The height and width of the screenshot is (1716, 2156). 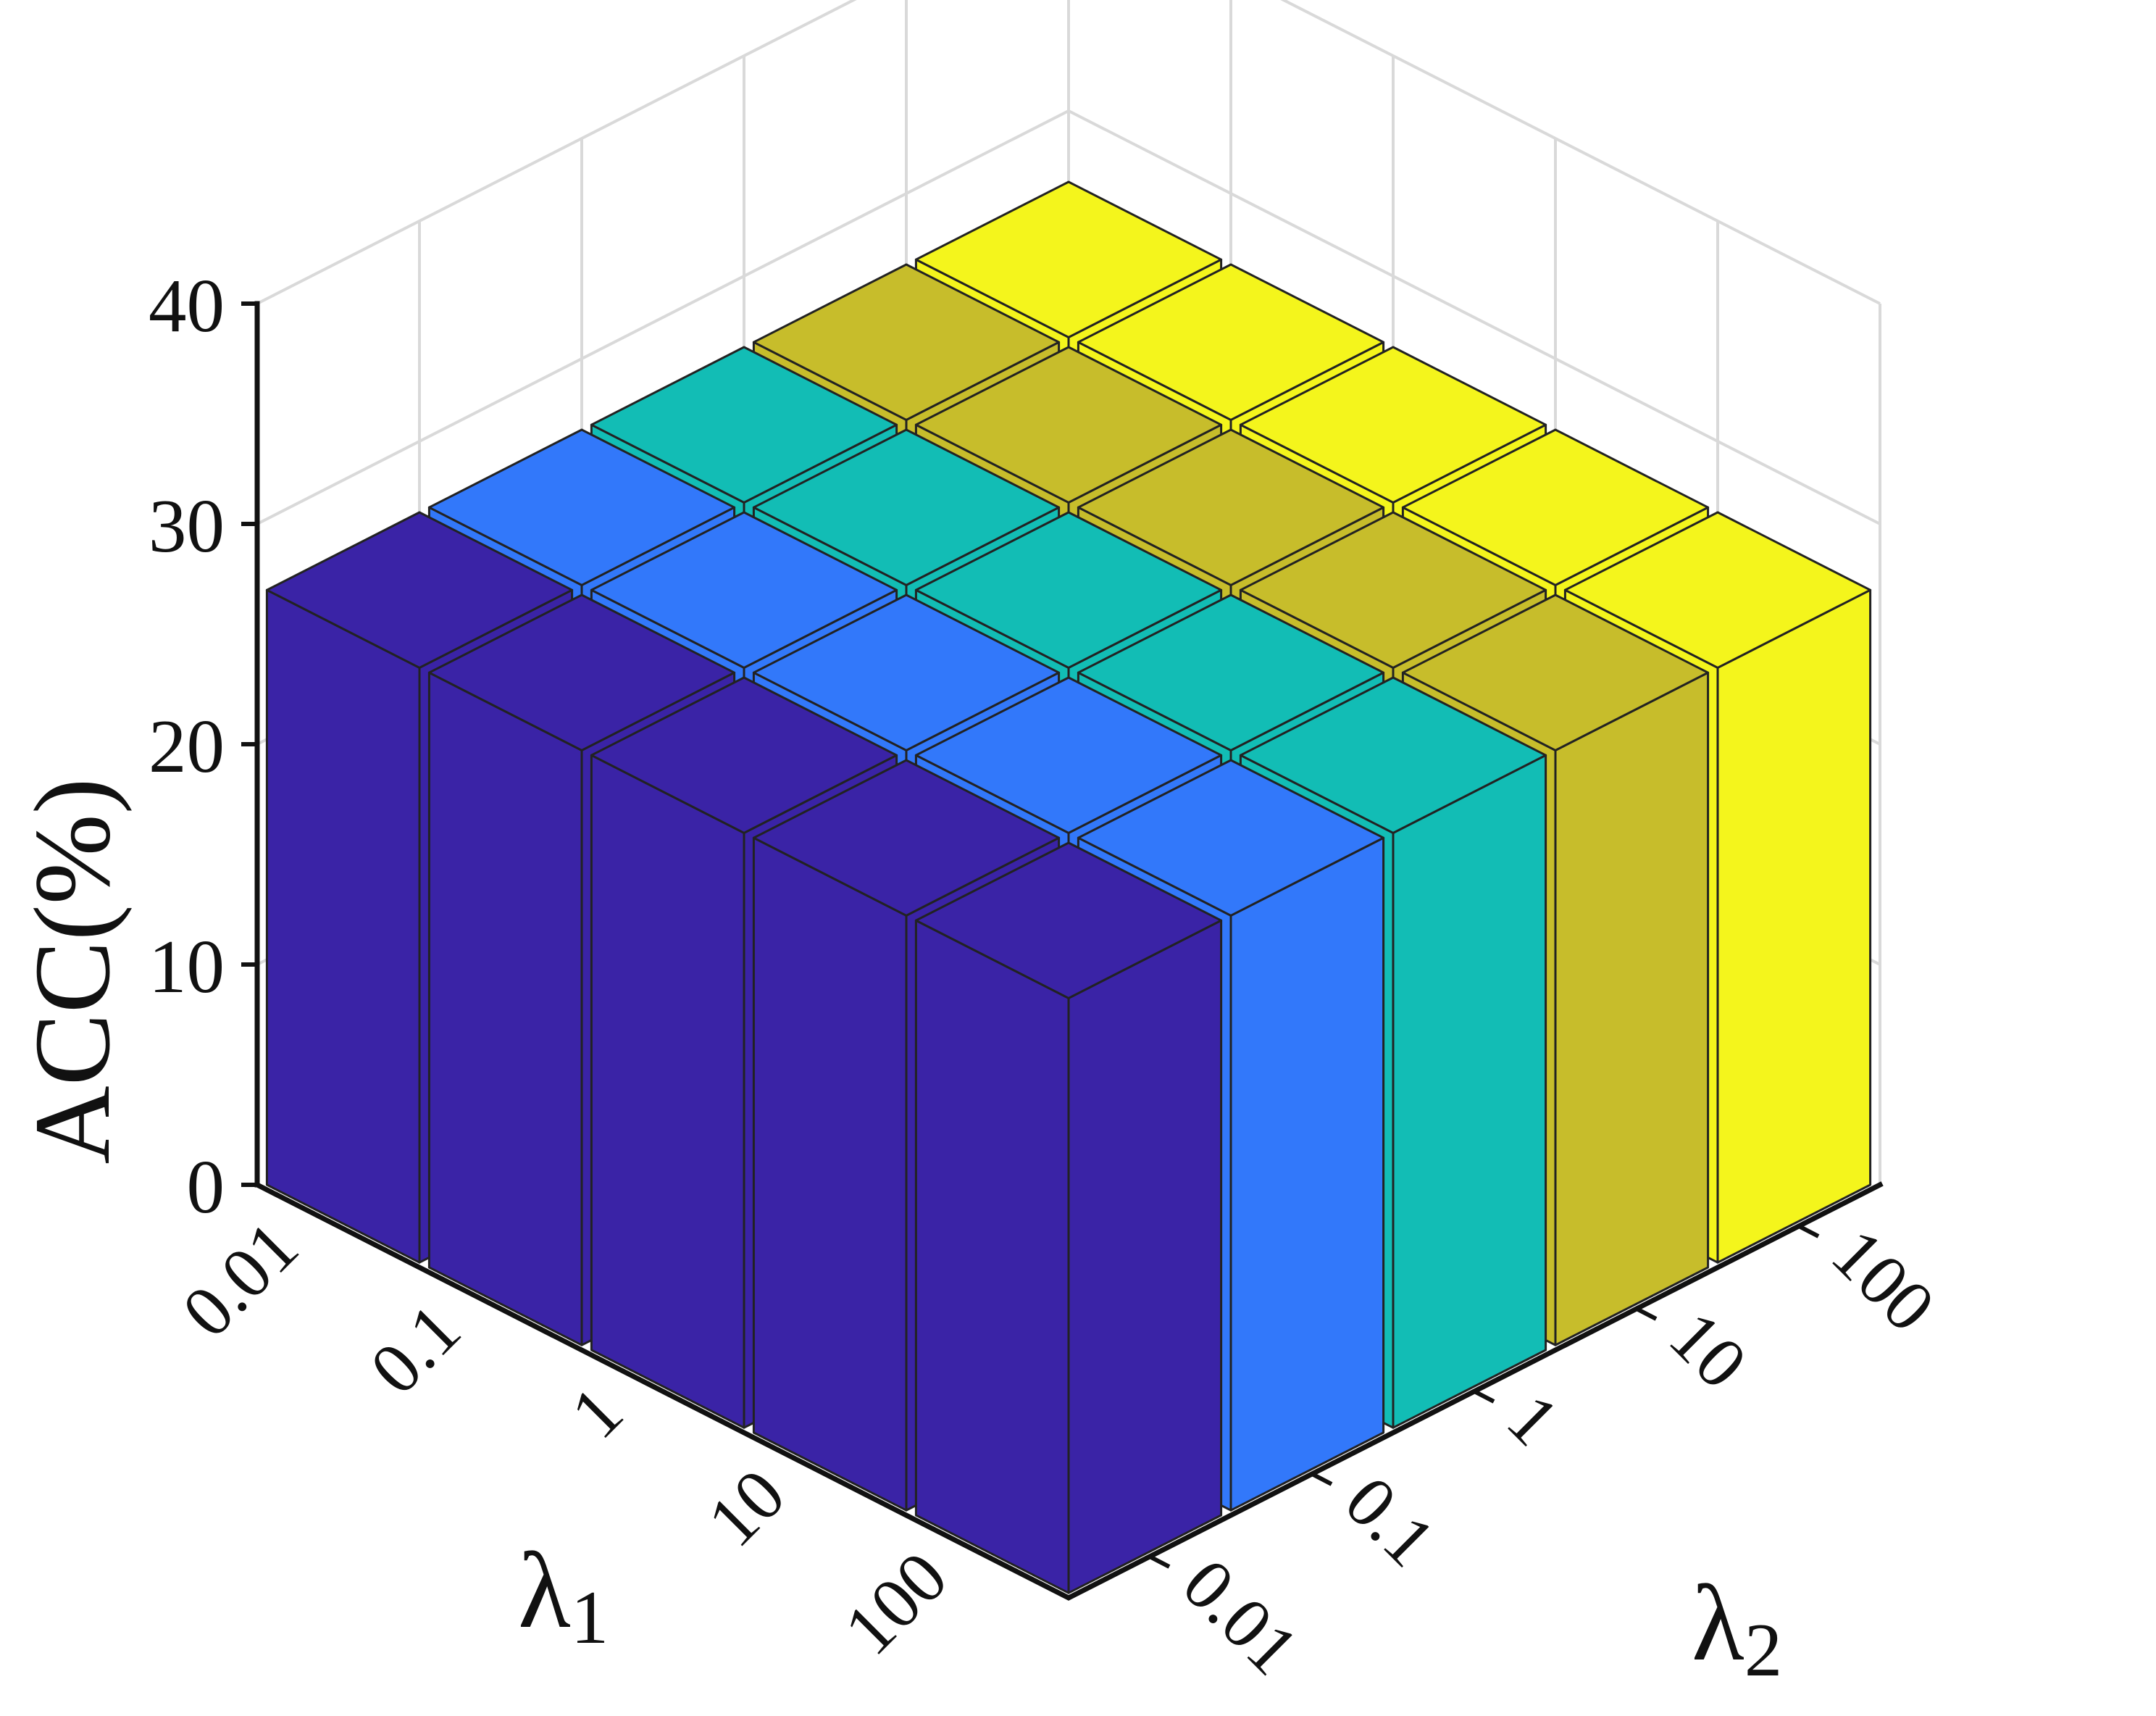 I want to click on lambda2-subscript: 2, so click(x=1764, y=1649).